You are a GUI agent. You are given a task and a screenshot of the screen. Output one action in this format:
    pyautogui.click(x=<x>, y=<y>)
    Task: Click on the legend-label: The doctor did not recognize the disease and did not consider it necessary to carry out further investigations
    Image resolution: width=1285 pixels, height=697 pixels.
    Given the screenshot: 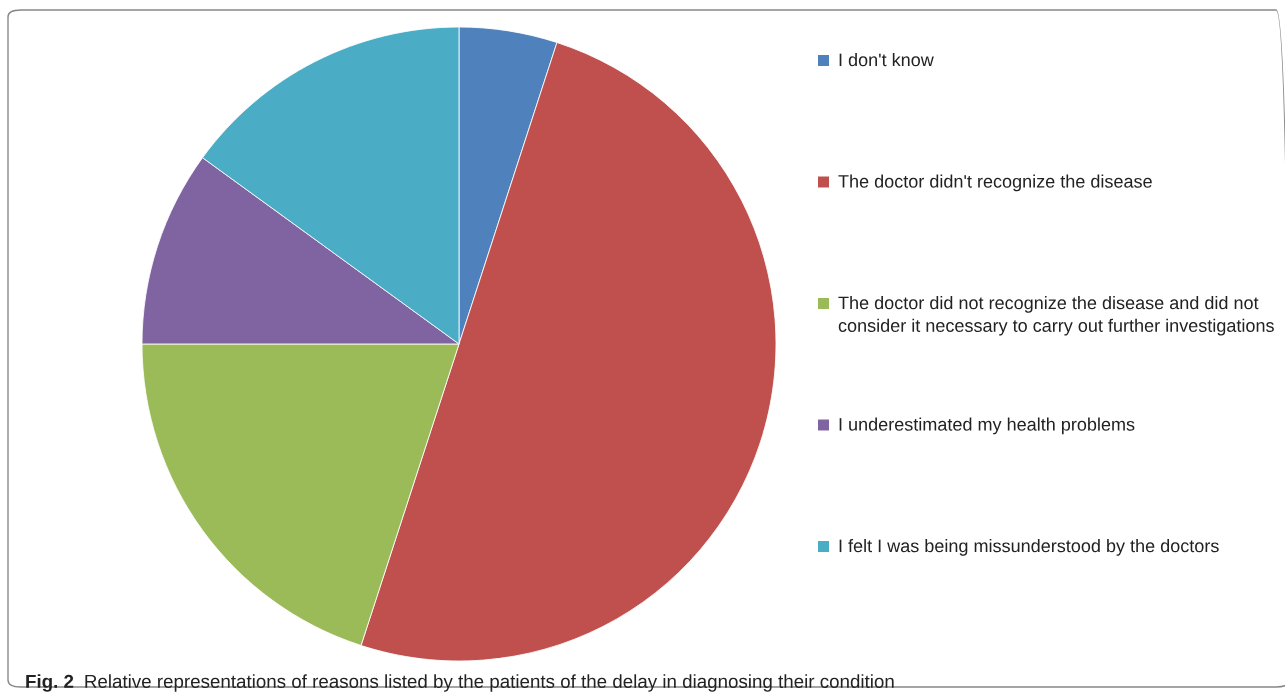 What is the action you would take?
    pyautogui.click(x=1056, y=316)
    